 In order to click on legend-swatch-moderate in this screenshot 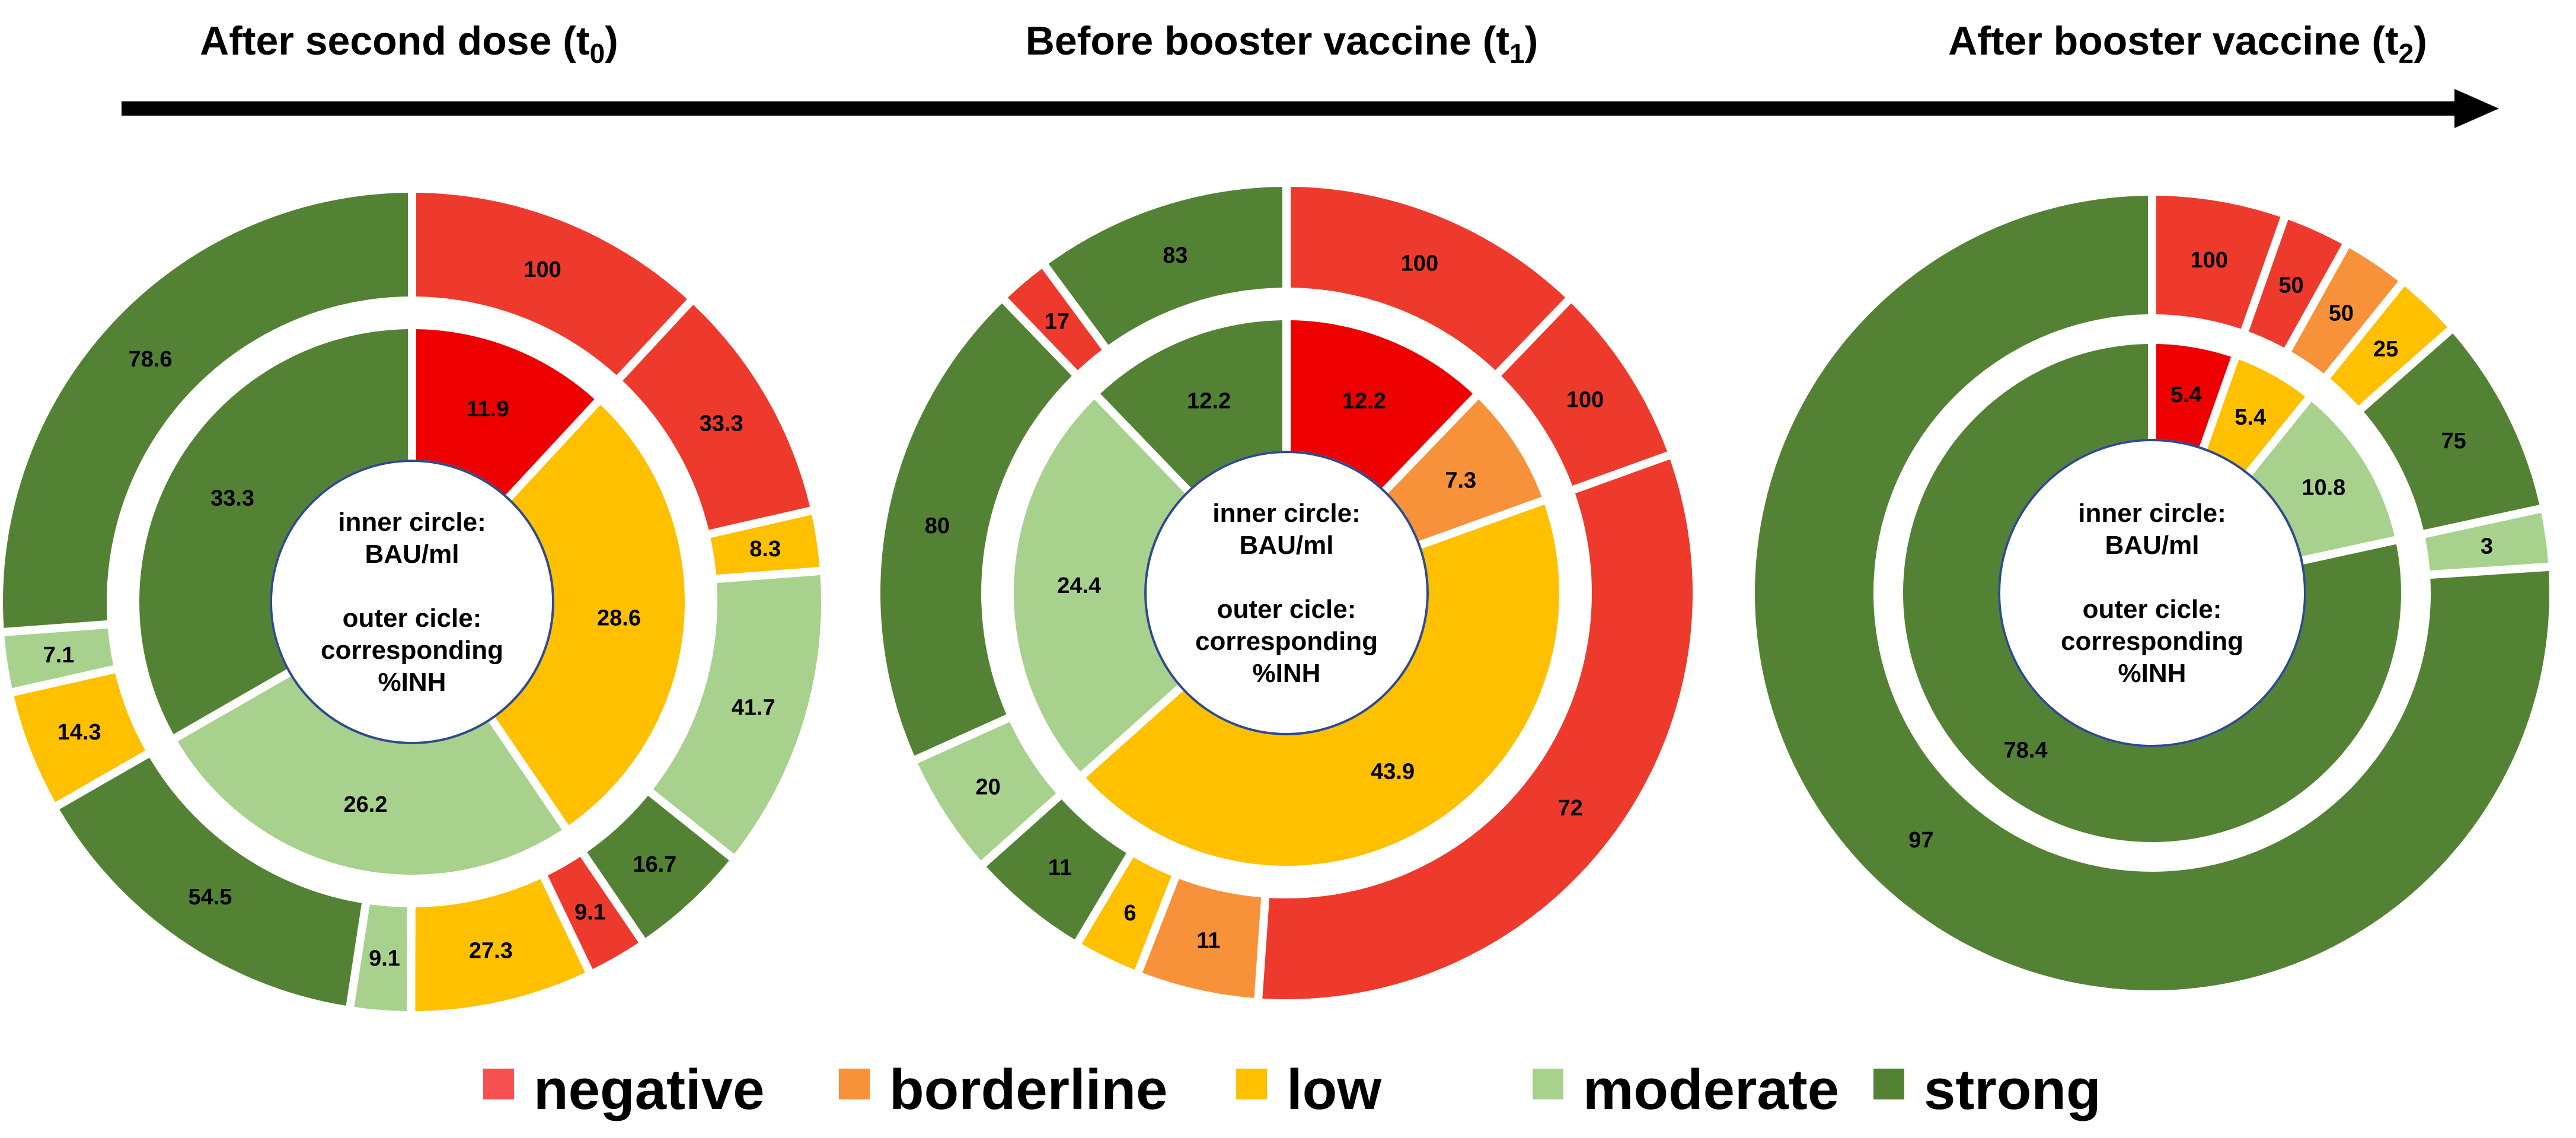, I will do `click(1548, 1084)`.